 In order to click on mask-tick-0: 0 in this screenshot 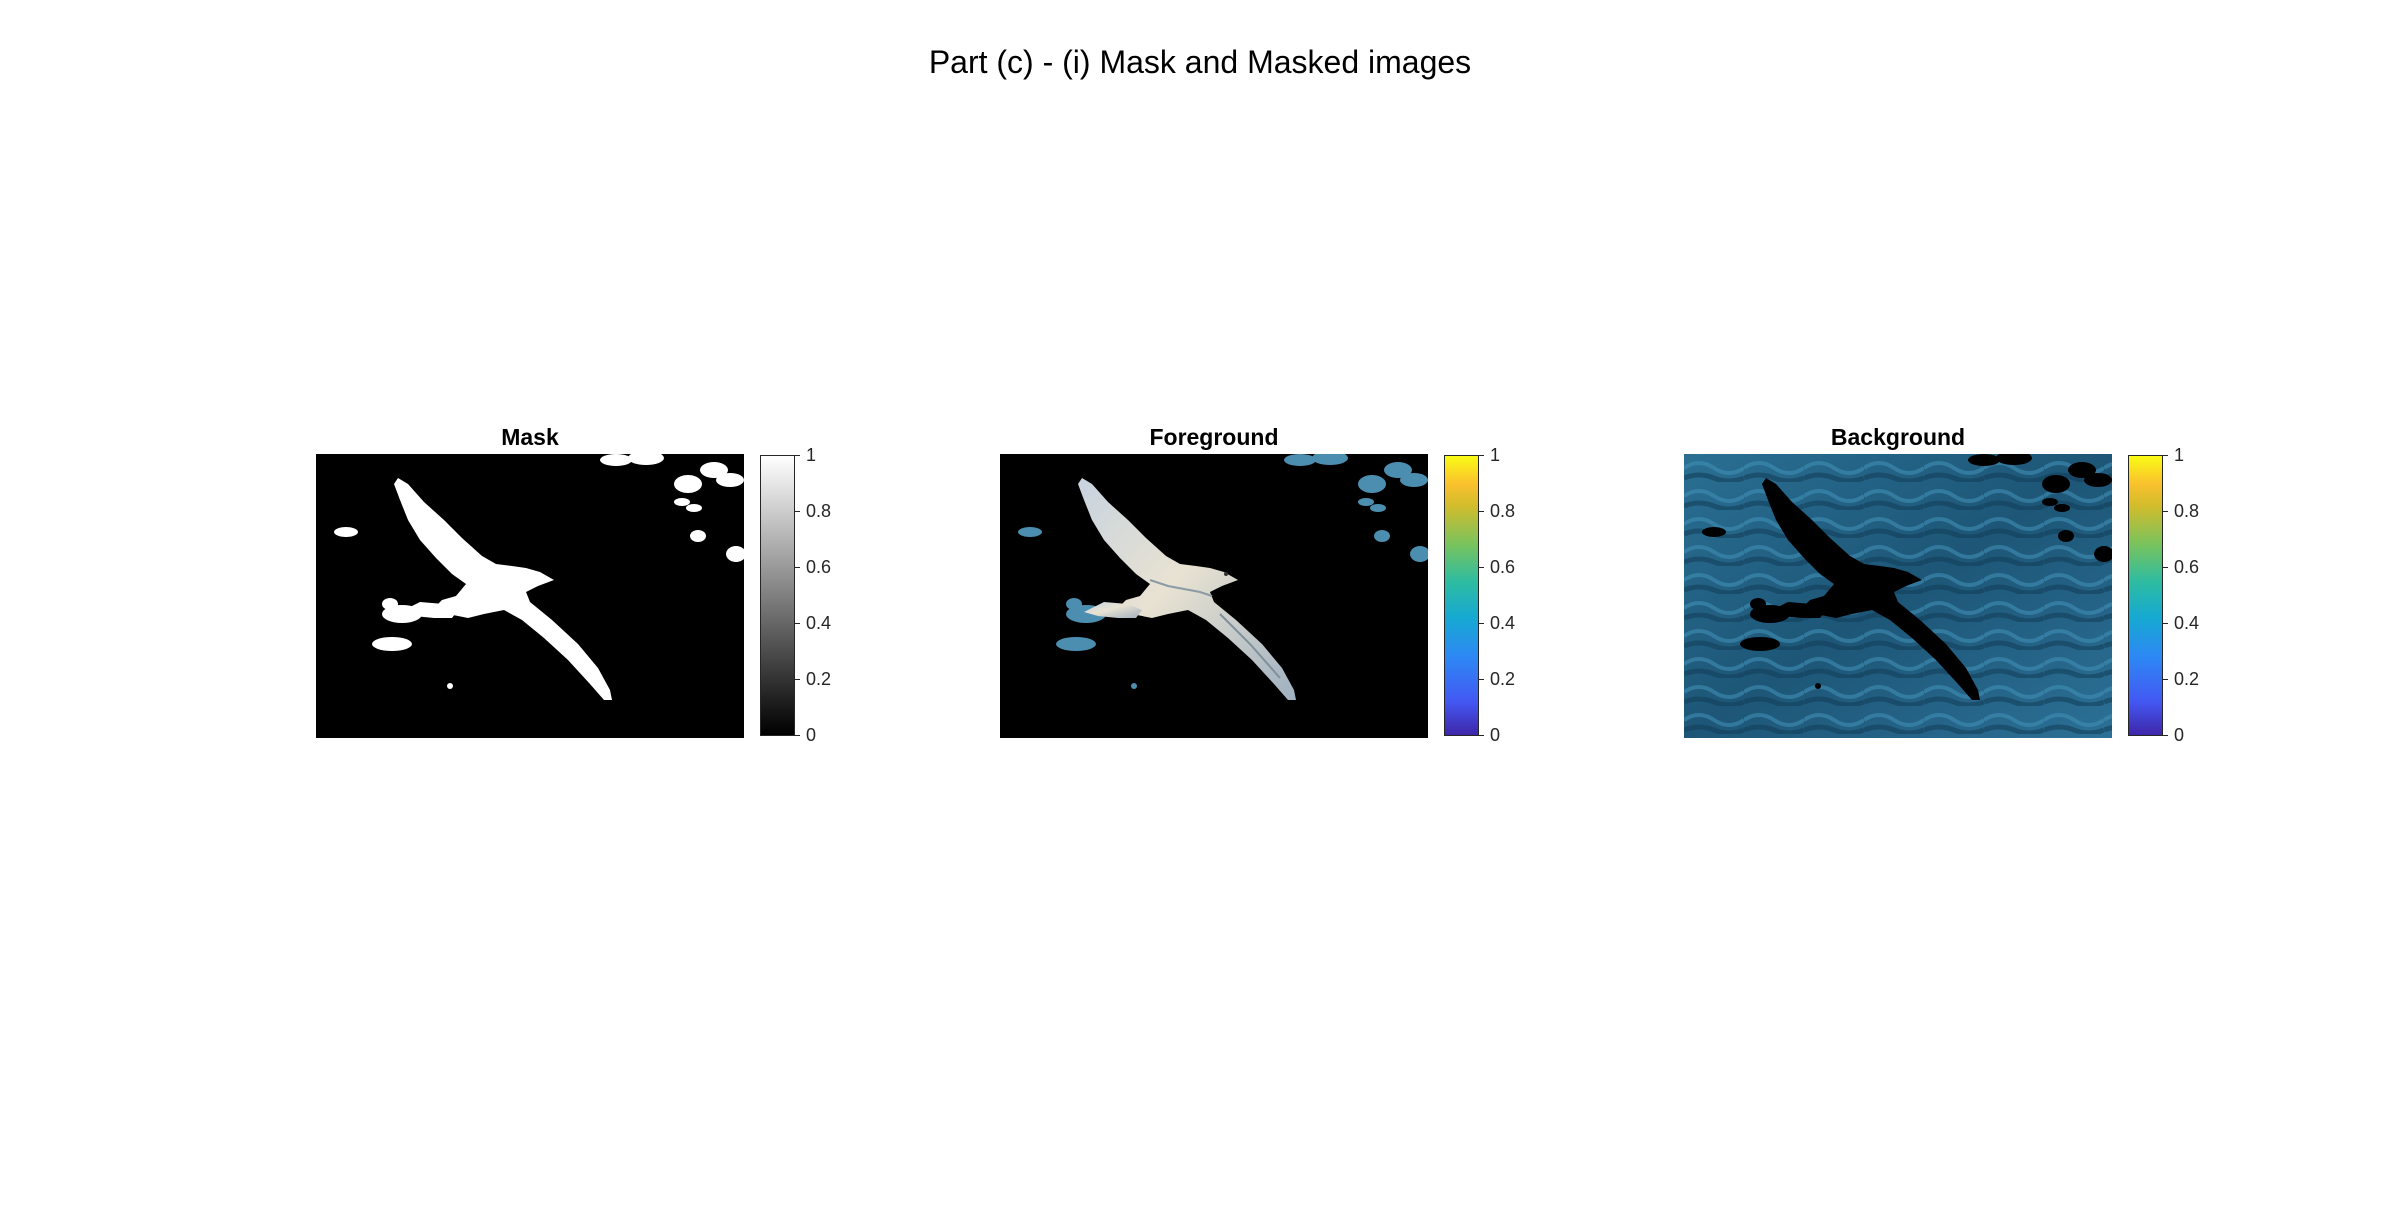, I will do `click(811, 735)`.